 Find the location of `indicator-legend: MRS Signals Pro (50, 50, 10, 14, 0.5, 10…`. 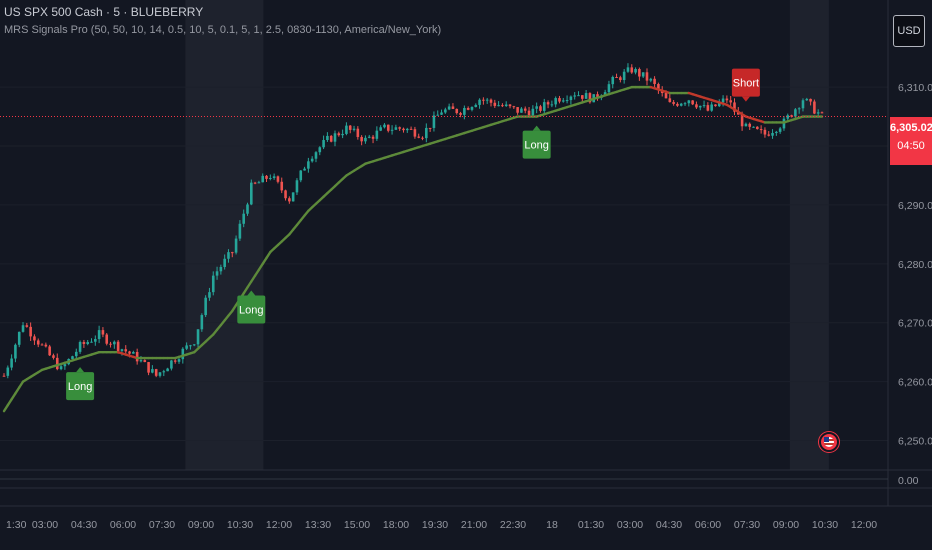

indicator-legend: MRS Signals Pro (50, 50, 10, 14, 0.5, 10… is located at coordinates (223, 30).